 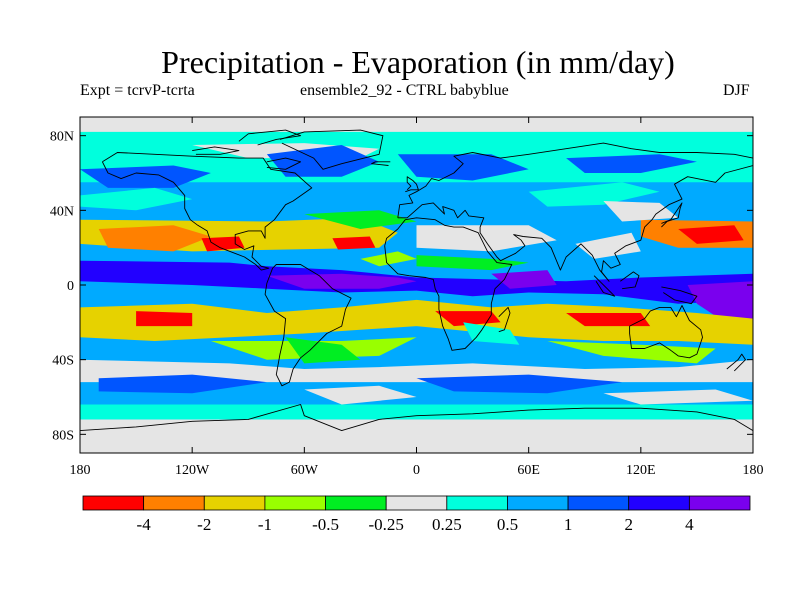 I want to click on colorbar-label: -2, so click(x=204, y=524).